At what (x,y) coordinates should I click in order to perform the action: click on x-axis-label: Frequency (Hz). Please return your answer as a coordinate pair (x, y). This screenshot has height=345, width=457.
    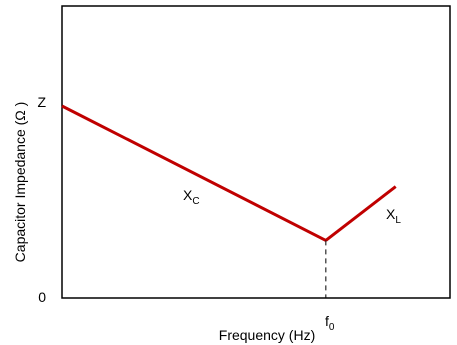
    Looking at the image, I should click on (267, 335).